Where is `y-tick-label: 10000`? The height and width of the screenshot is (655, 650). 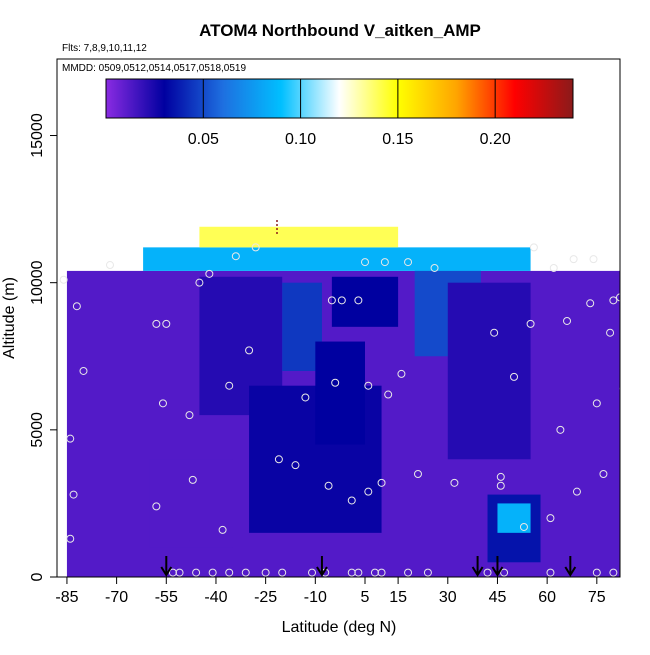 y-tick-label: 10000 is located at coordinates (37, 282).